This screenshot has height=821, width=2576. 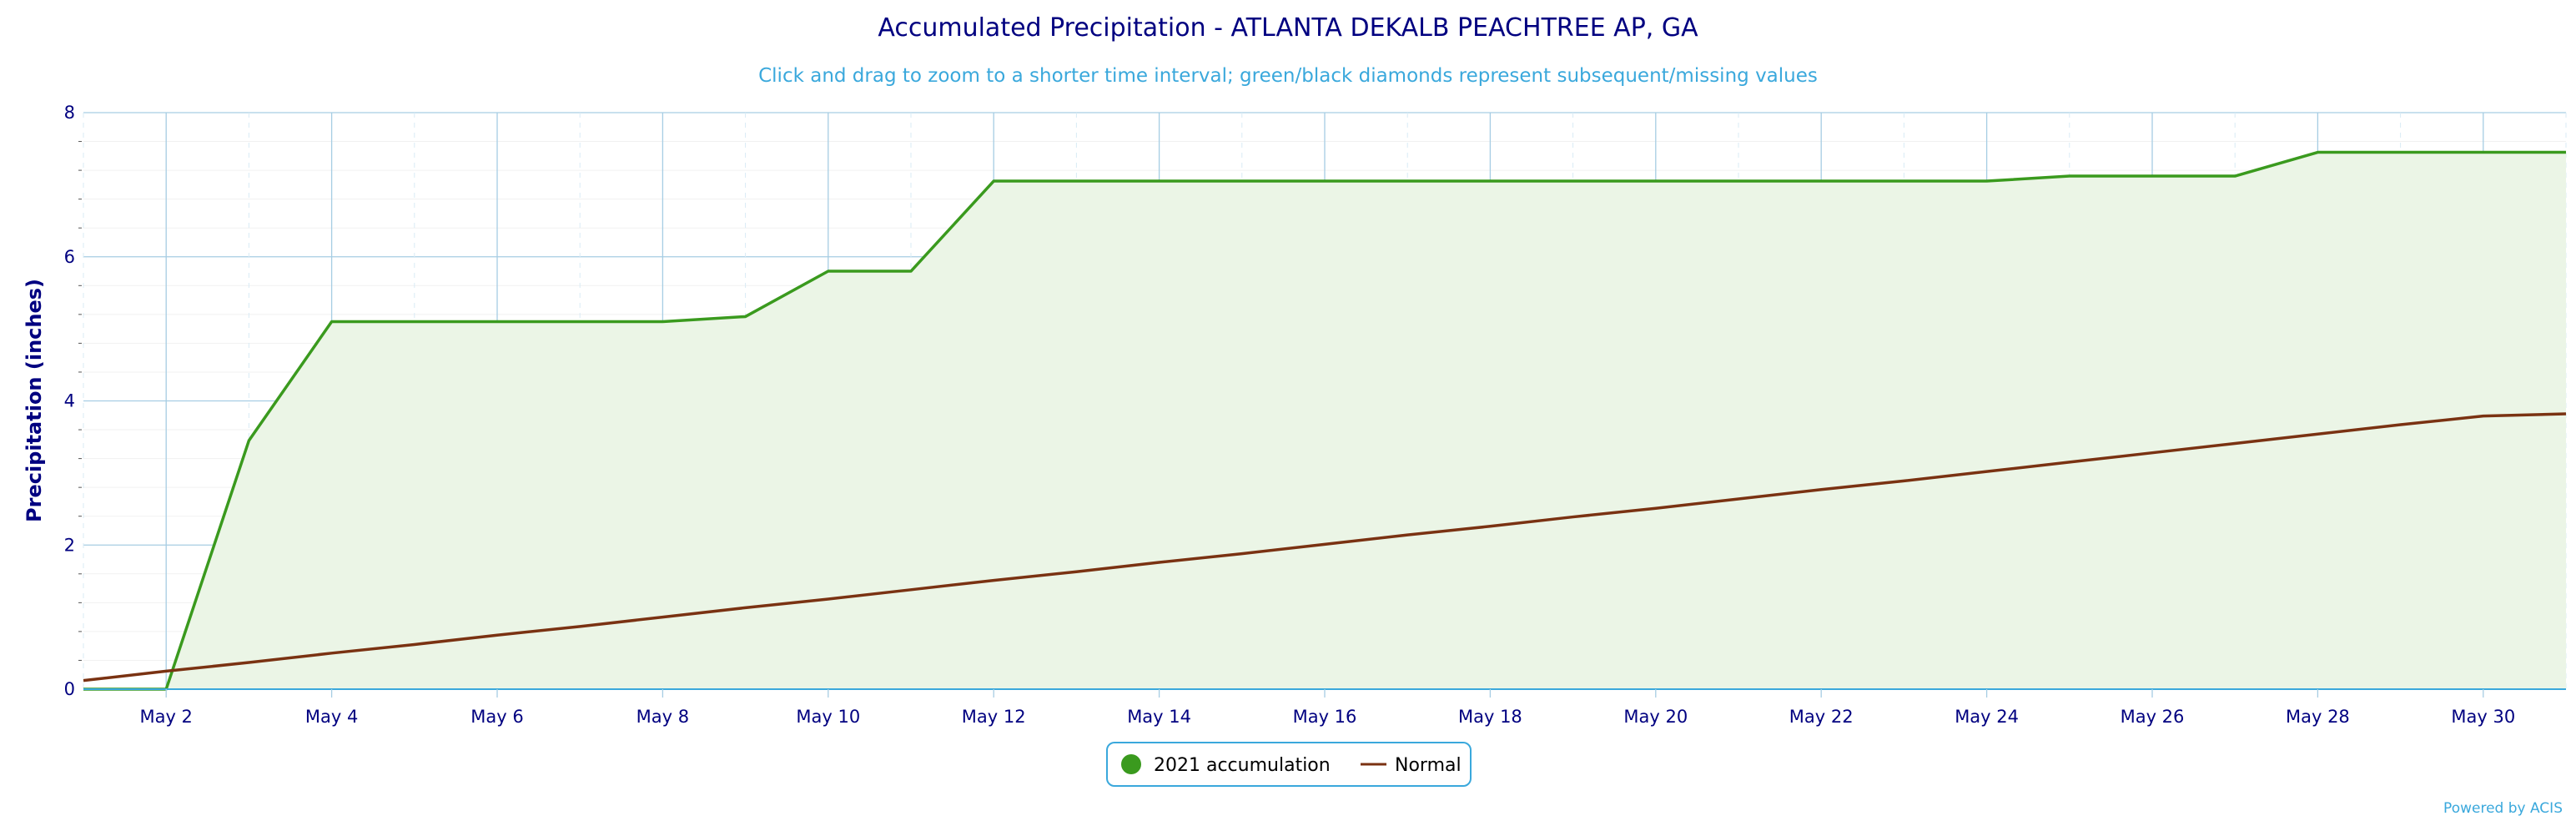 I want to click on legend-item-normal: Normal, so click(x=1411, y=765).